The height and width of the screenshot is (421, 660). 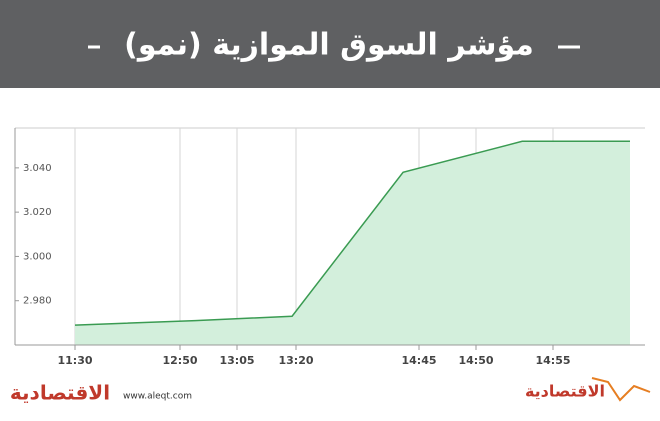 I want to click on x-tick-label: 14:50, so click(x=475, y=360).